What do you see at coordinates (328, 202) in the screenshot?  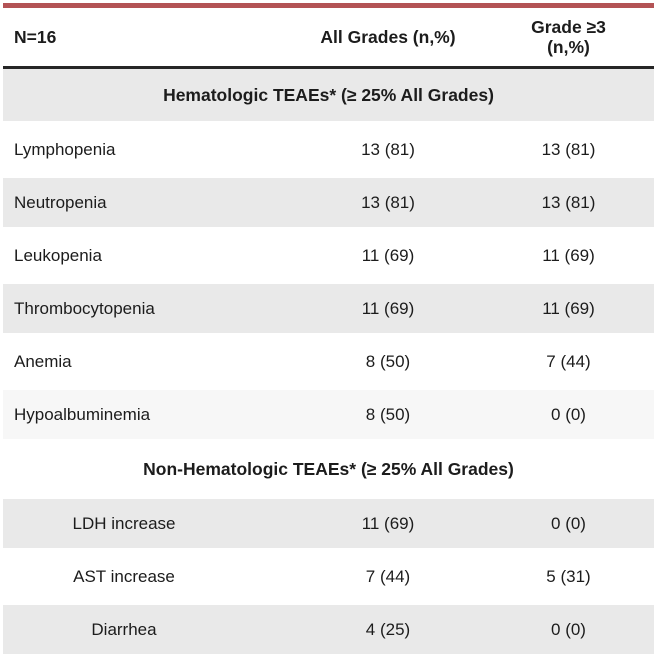 I see `table-row: Neutropenia 13 (81) 13 (81)` at bounding box center [328, 202].